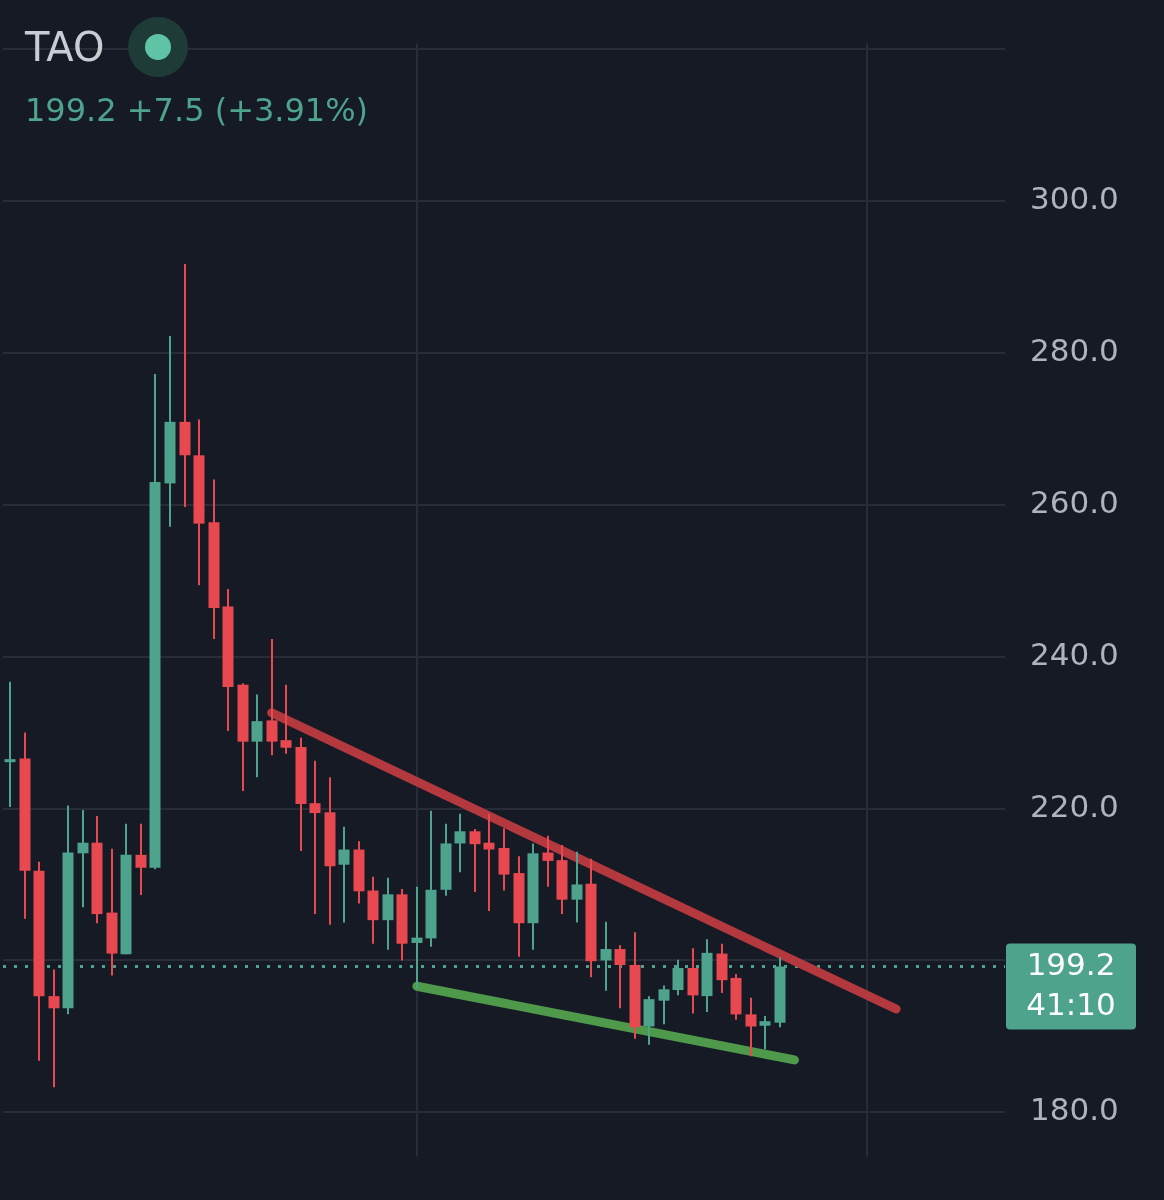  Describe the element at coordinates (1074, 653) in the screenshot. I see `y-tick-label: 240.0` at that location.